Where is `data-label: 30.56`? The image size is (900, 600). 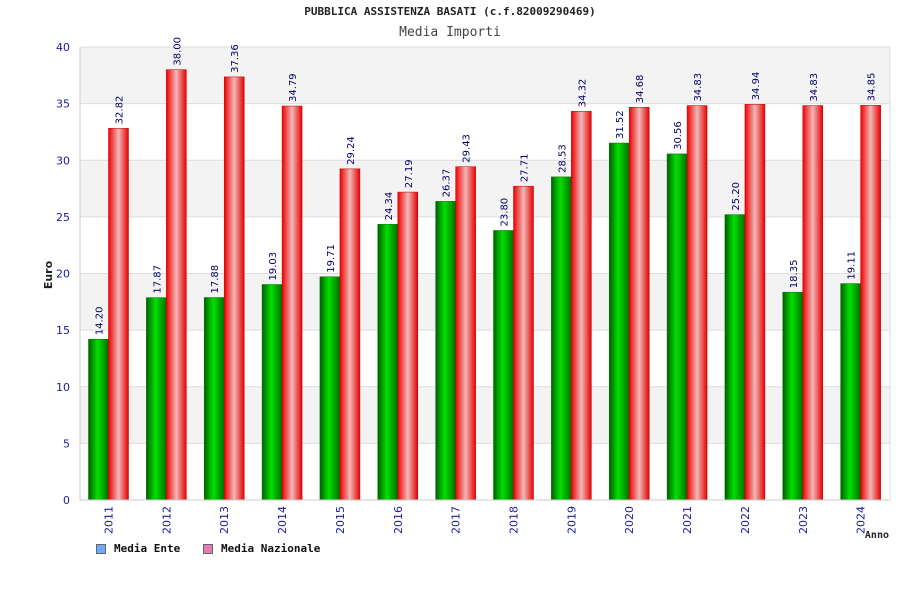
data-label: 30.56 is located at coordinates (678, 135).